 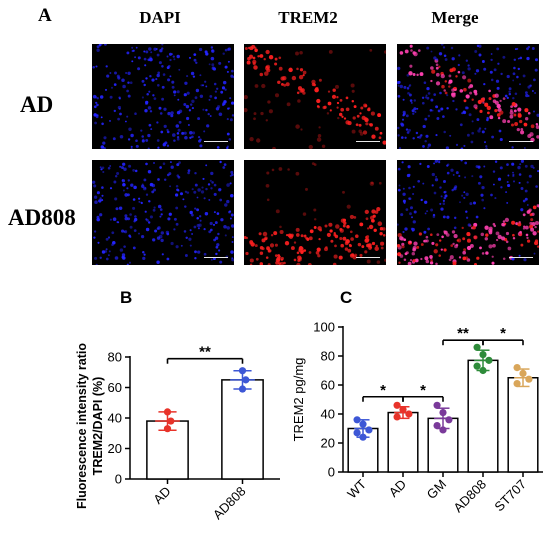 I want to click on micrograph-ad-merge, so click(x=468, y=96).